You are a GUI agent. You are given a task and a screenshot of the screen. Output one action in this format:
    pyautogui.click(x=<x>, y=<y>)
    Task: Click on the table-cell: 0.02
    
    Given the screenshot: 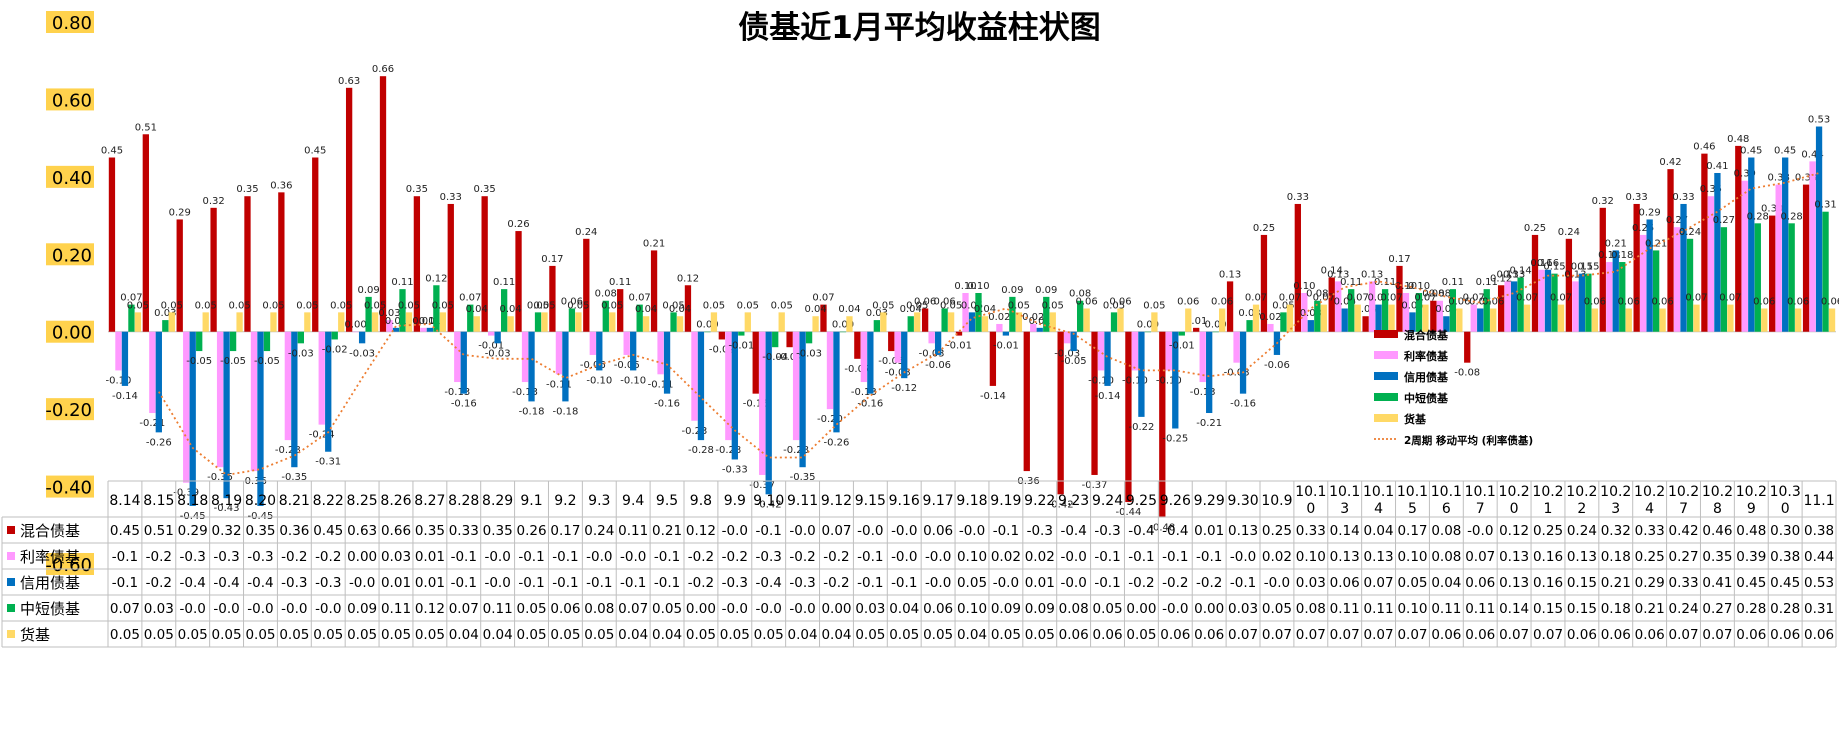 What is the action you would take?
    pyautogui.click(x=1040, y=557)
    